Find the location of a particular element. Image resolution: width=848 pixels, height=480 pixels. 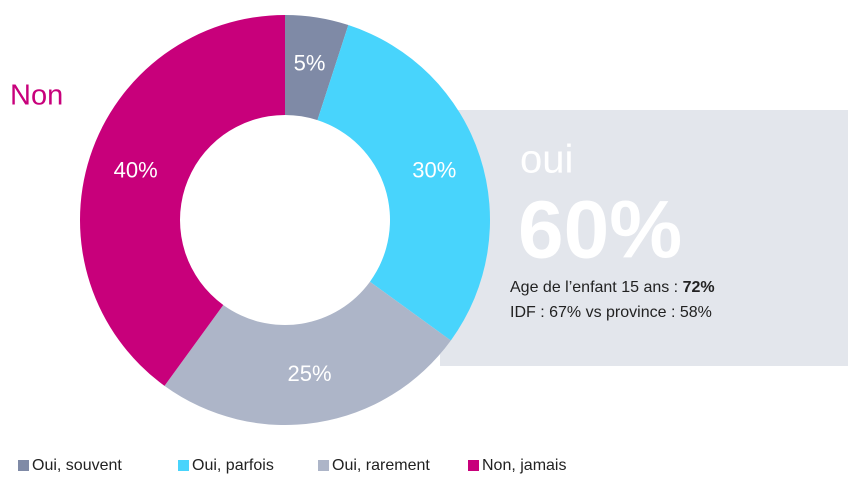

value-label: 30% is located at coordinates (434, 169).